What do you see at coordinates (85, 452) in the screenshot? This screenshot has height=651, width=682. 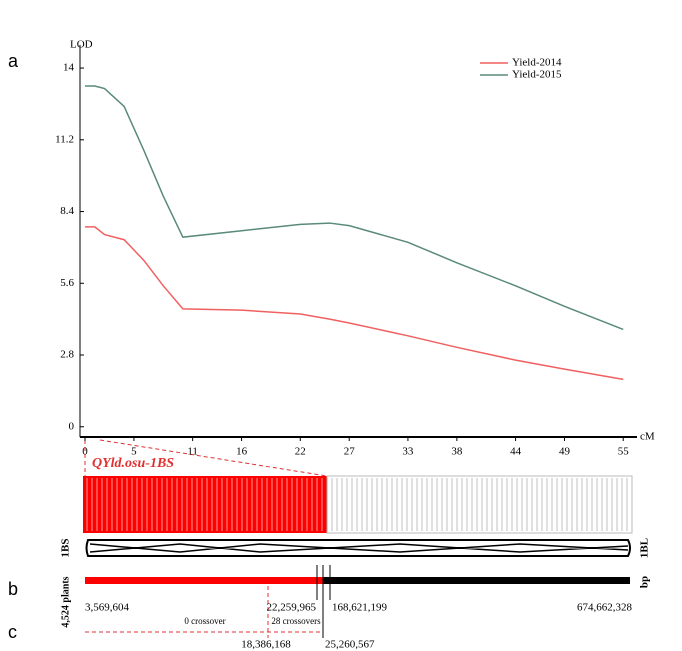 I see `x-tick-label: 0` at bounding box center [85, 452].